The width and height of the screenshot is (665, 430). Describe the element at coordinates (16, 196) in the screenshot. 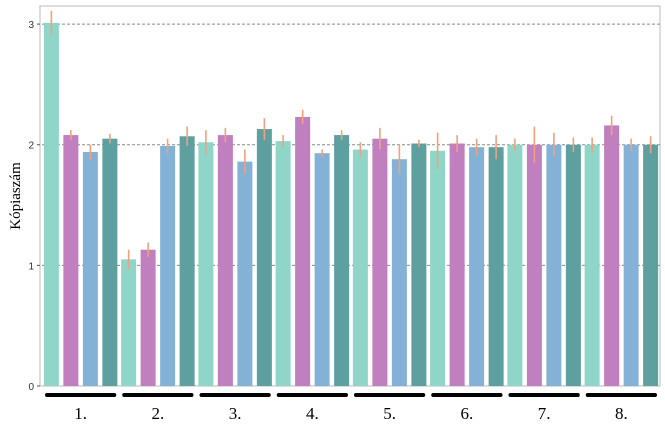

I see `y-axis-label: Kópiaszám` at that location.